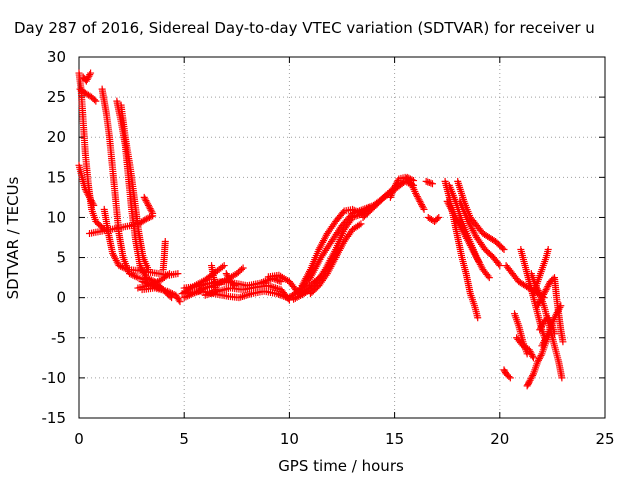 Image resolution: width=640 pixels, height=480 pixels. Describe the element at coordinates (61, 298) in the screenshot. I see `y-tick-label: 0` at that location.